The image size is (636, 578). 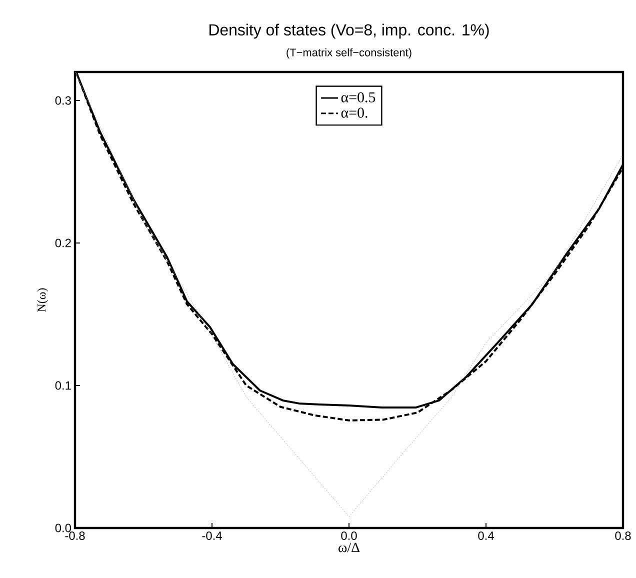 What do you see at coordinates (349, 547) in the screenshot?
I see `x-axis-title: ω/Δ` at bounding box center [349, 547].